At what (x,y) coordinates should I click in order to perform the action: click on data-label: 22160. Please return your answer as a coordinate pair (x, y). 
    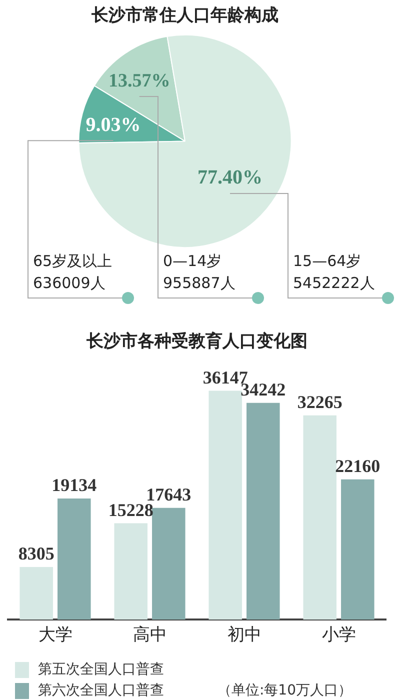
    Looking at the image, I should click on (357, 466).